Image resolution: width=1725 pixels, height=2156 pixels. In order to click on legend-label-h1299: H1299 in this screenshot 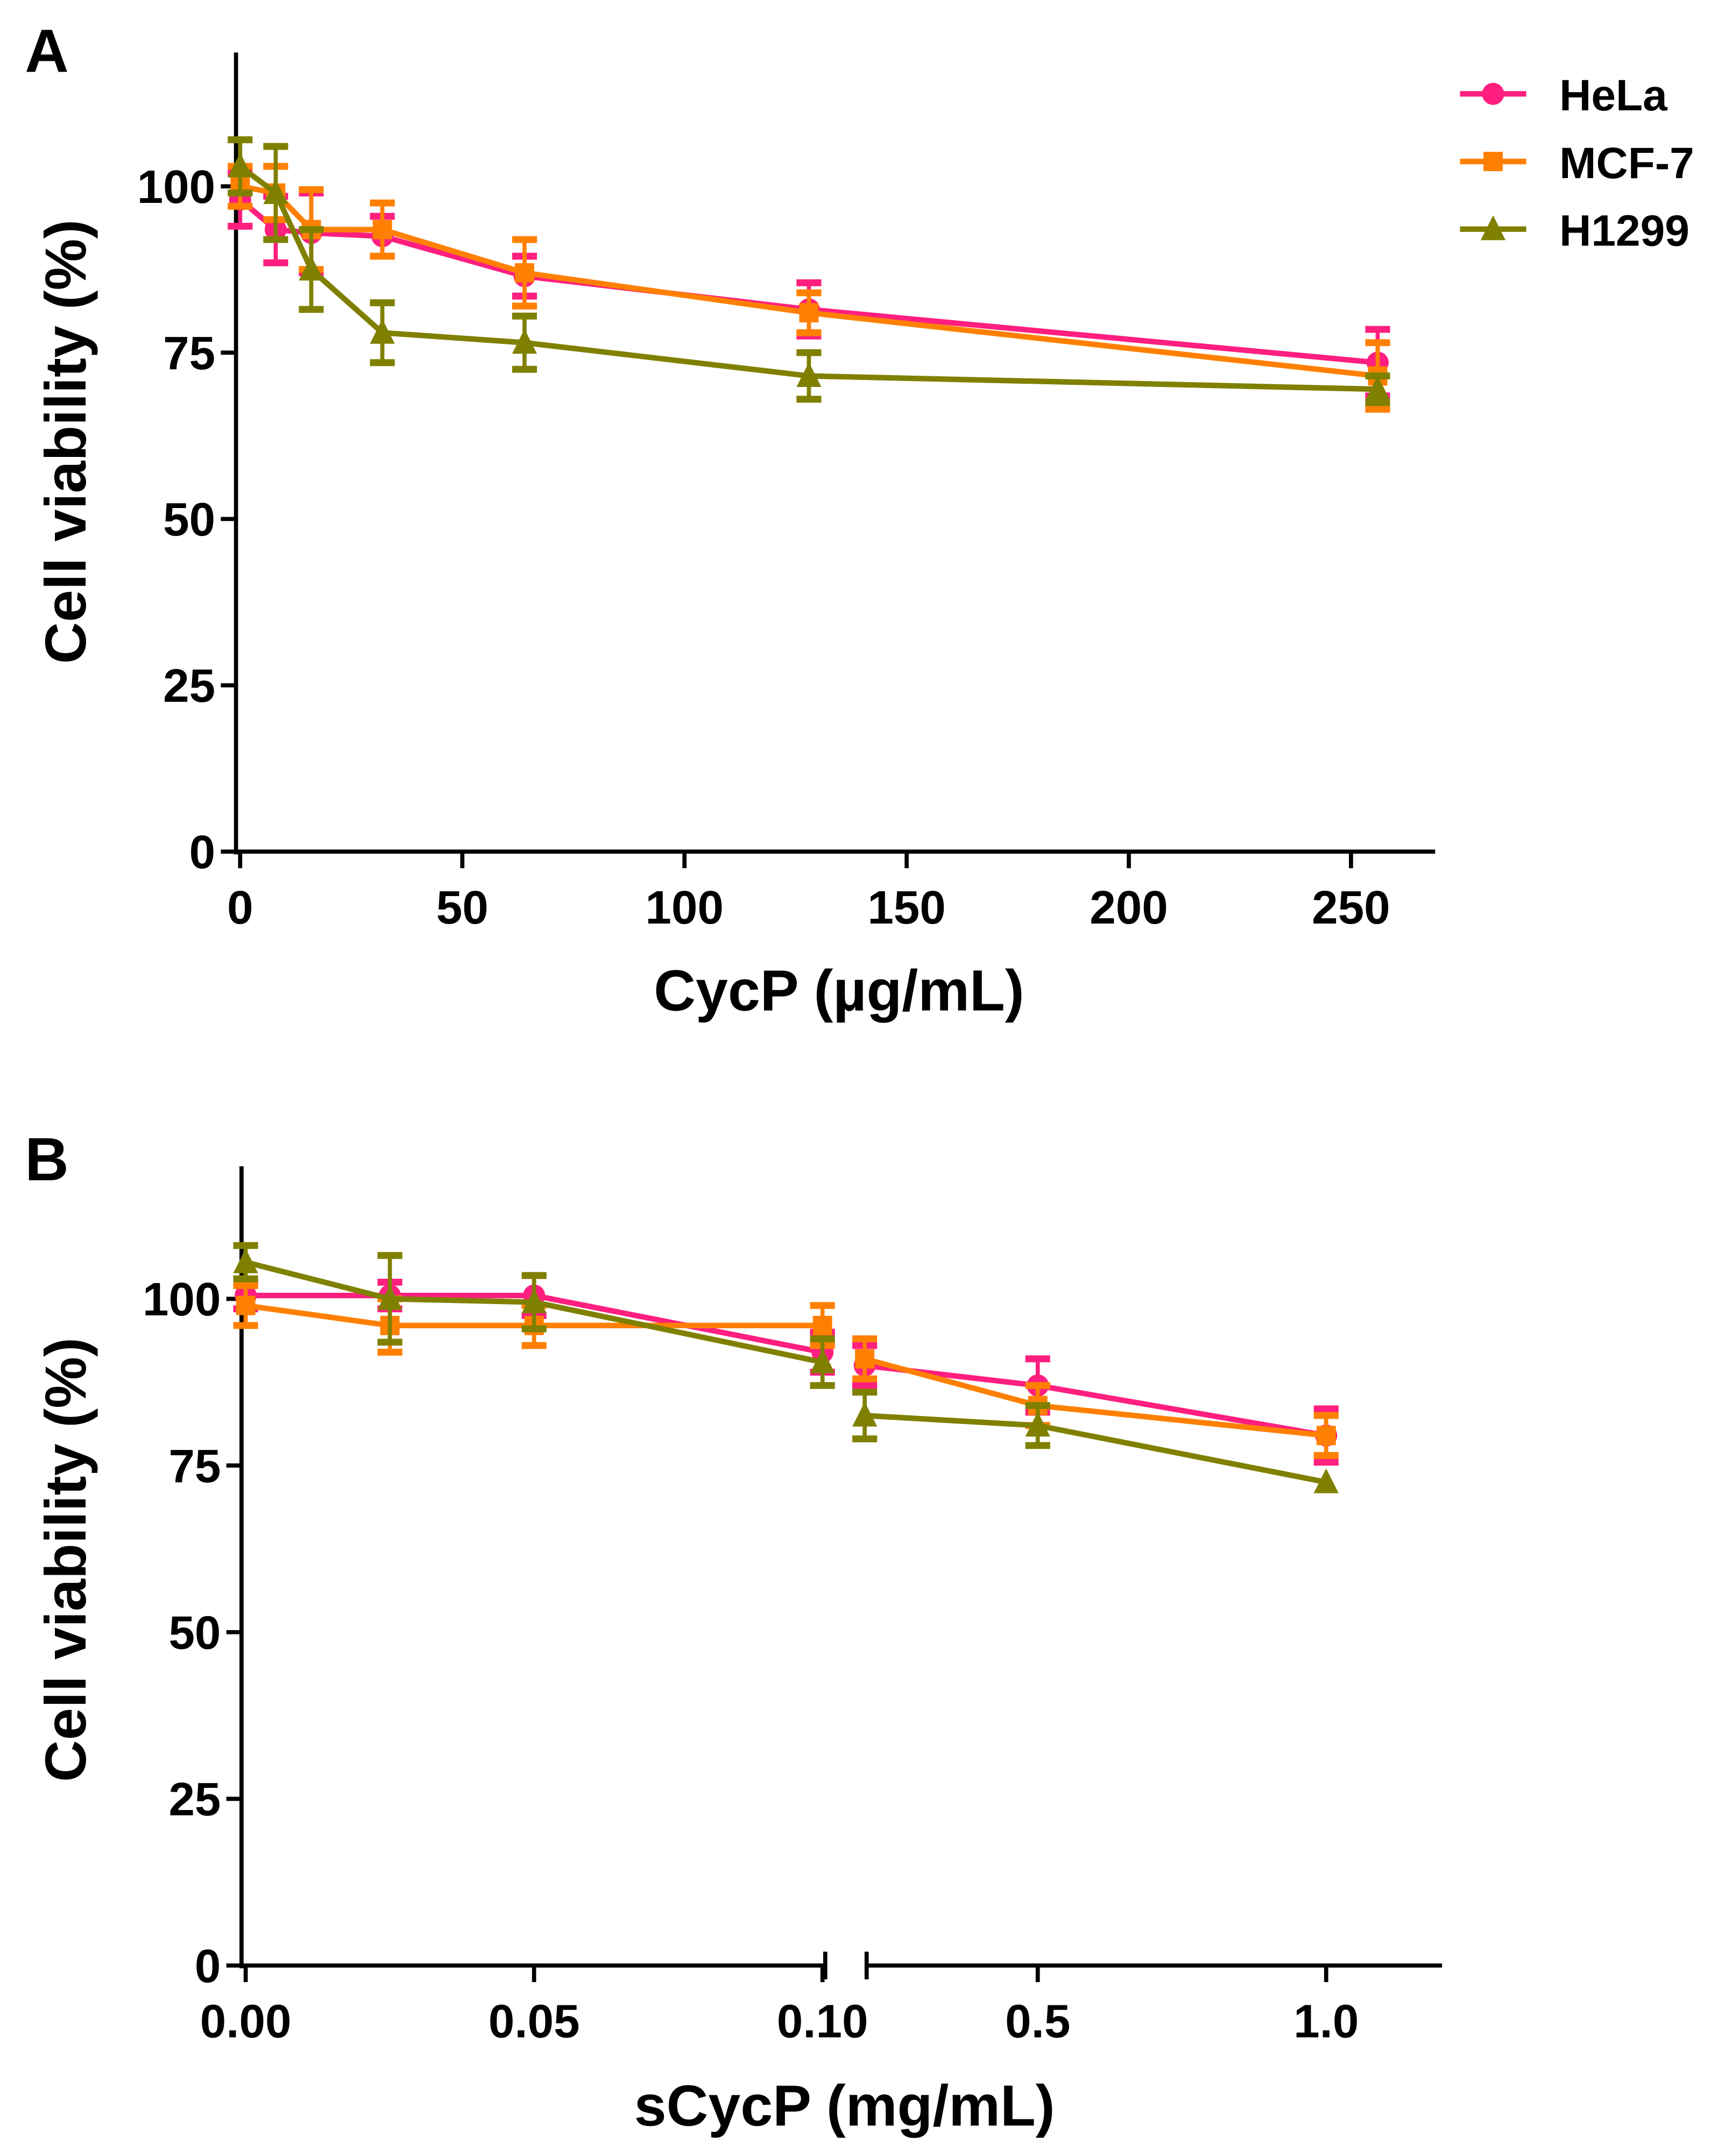, I will do `click(1624, 231)`.